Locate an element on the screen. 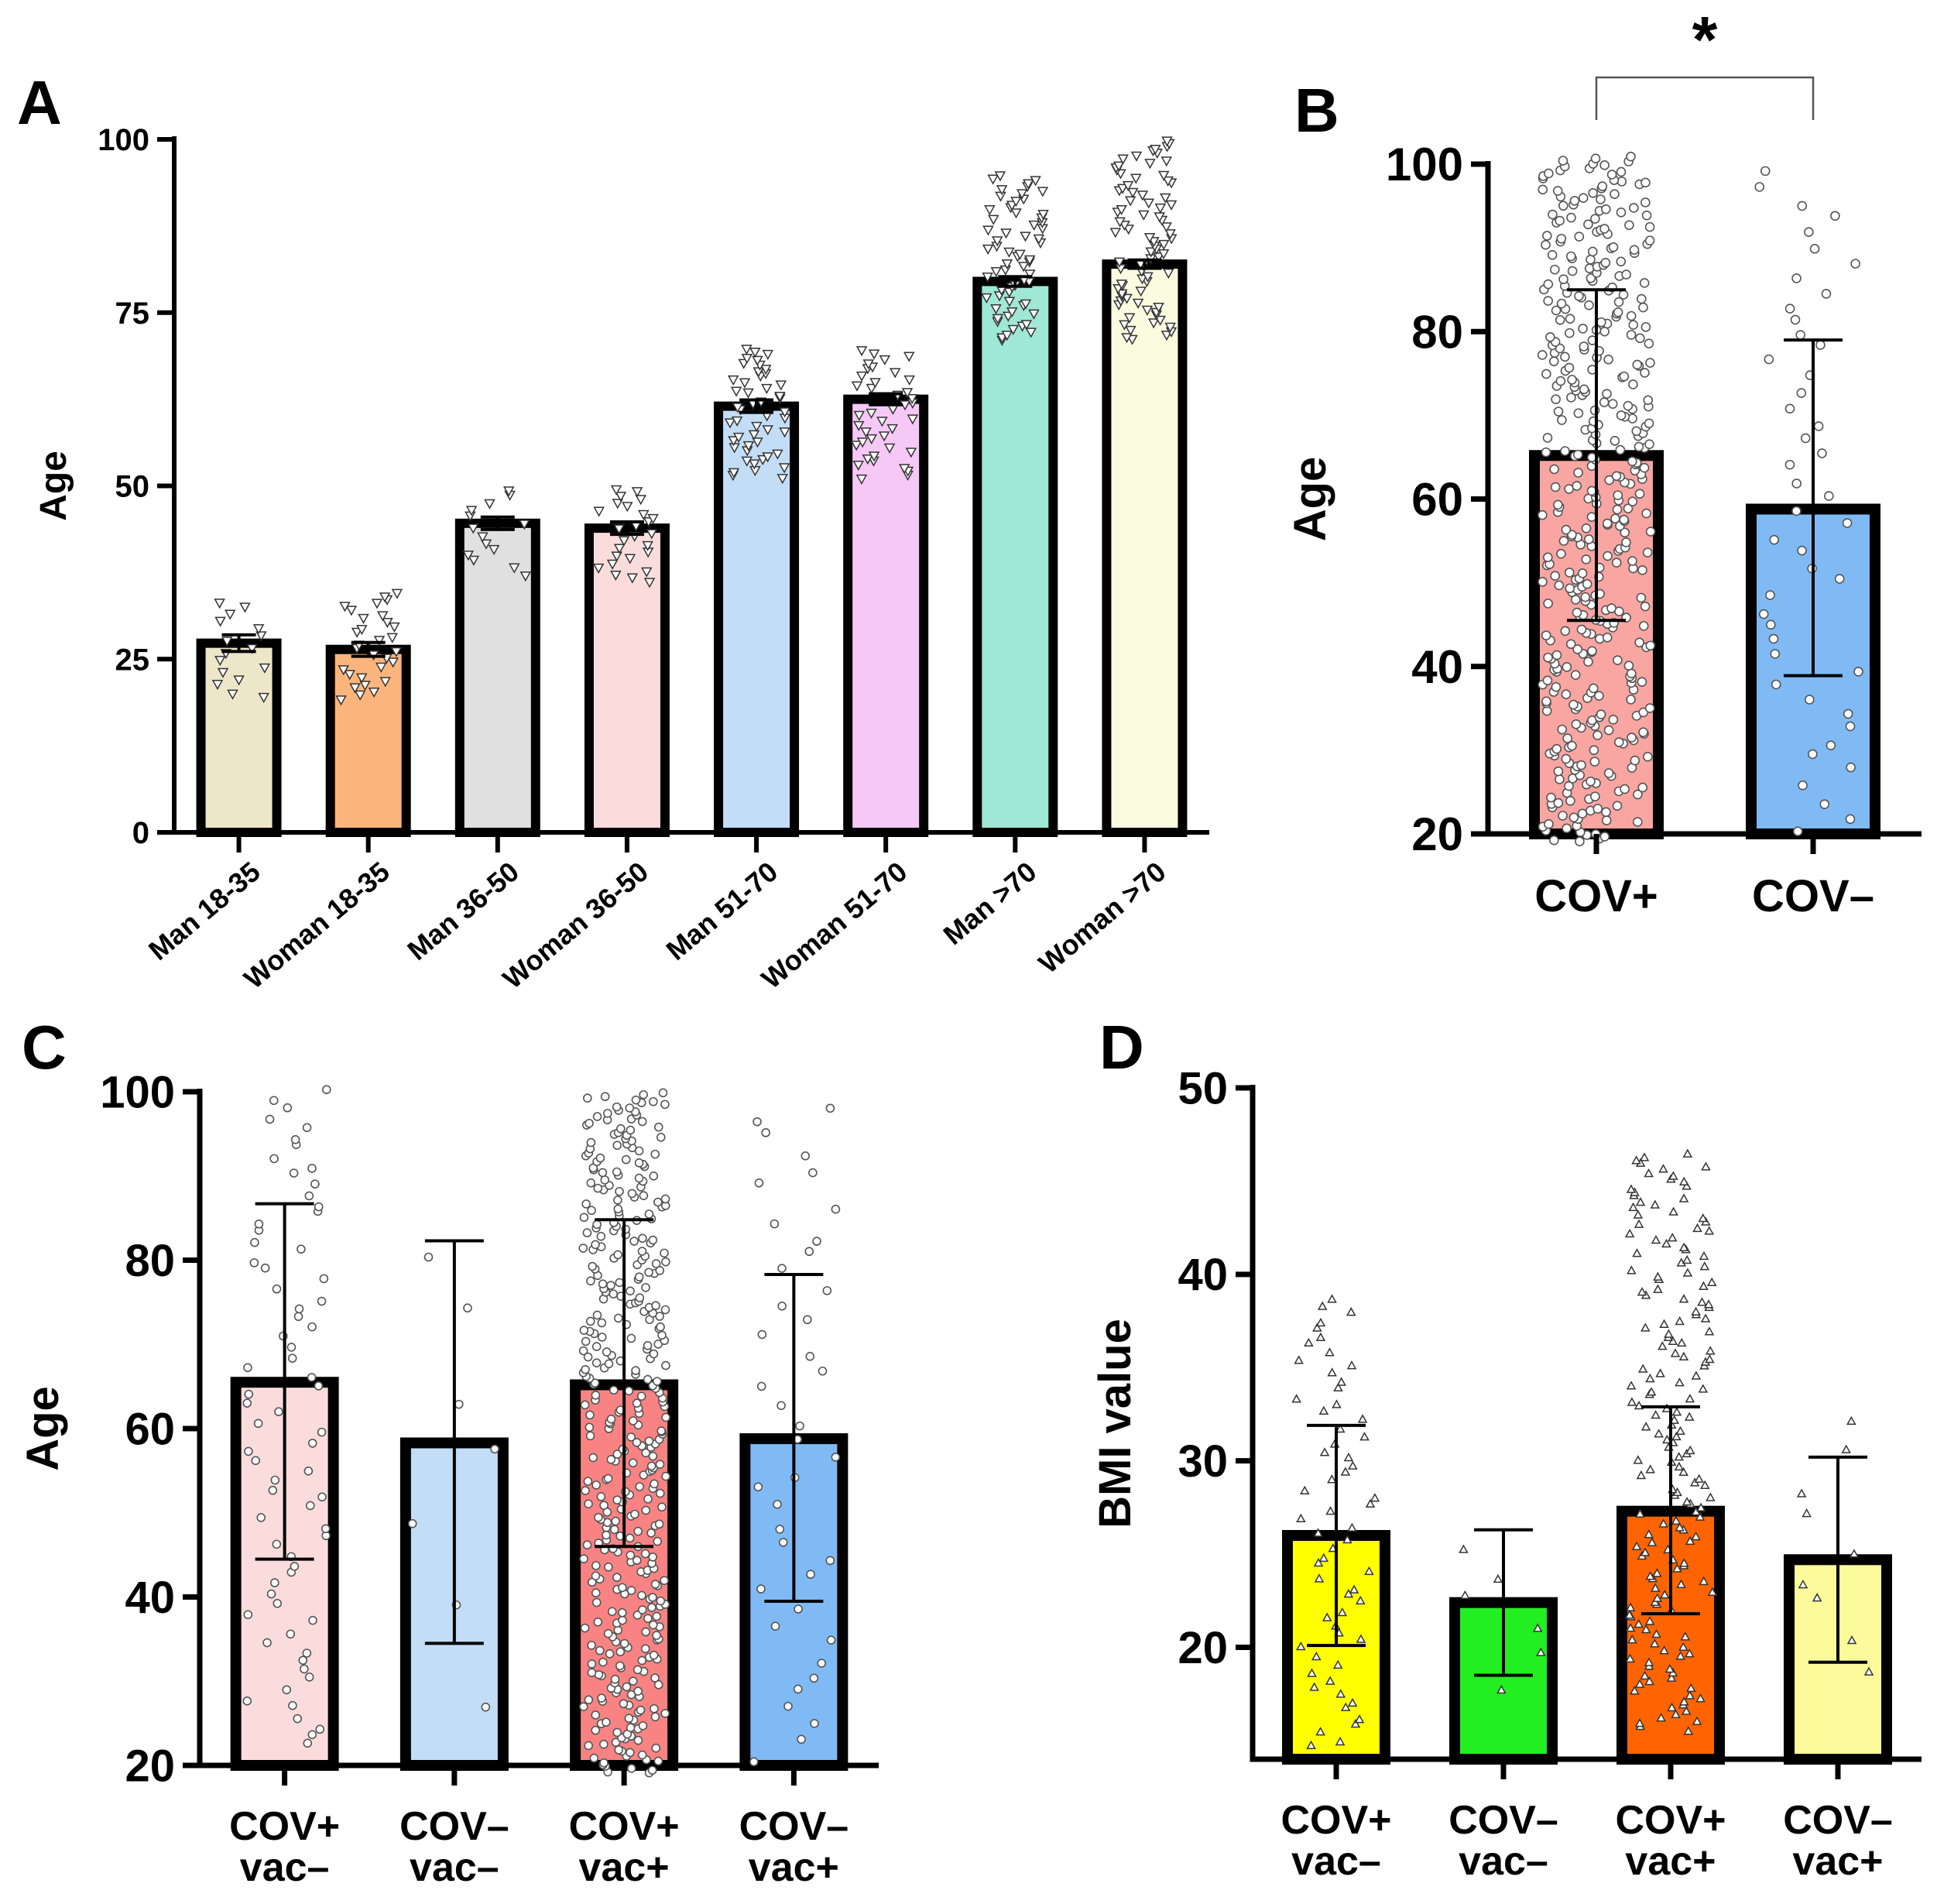 The image size is (1937, 1904). y-tick-label: 40 is located at coordinates (1437, 667).